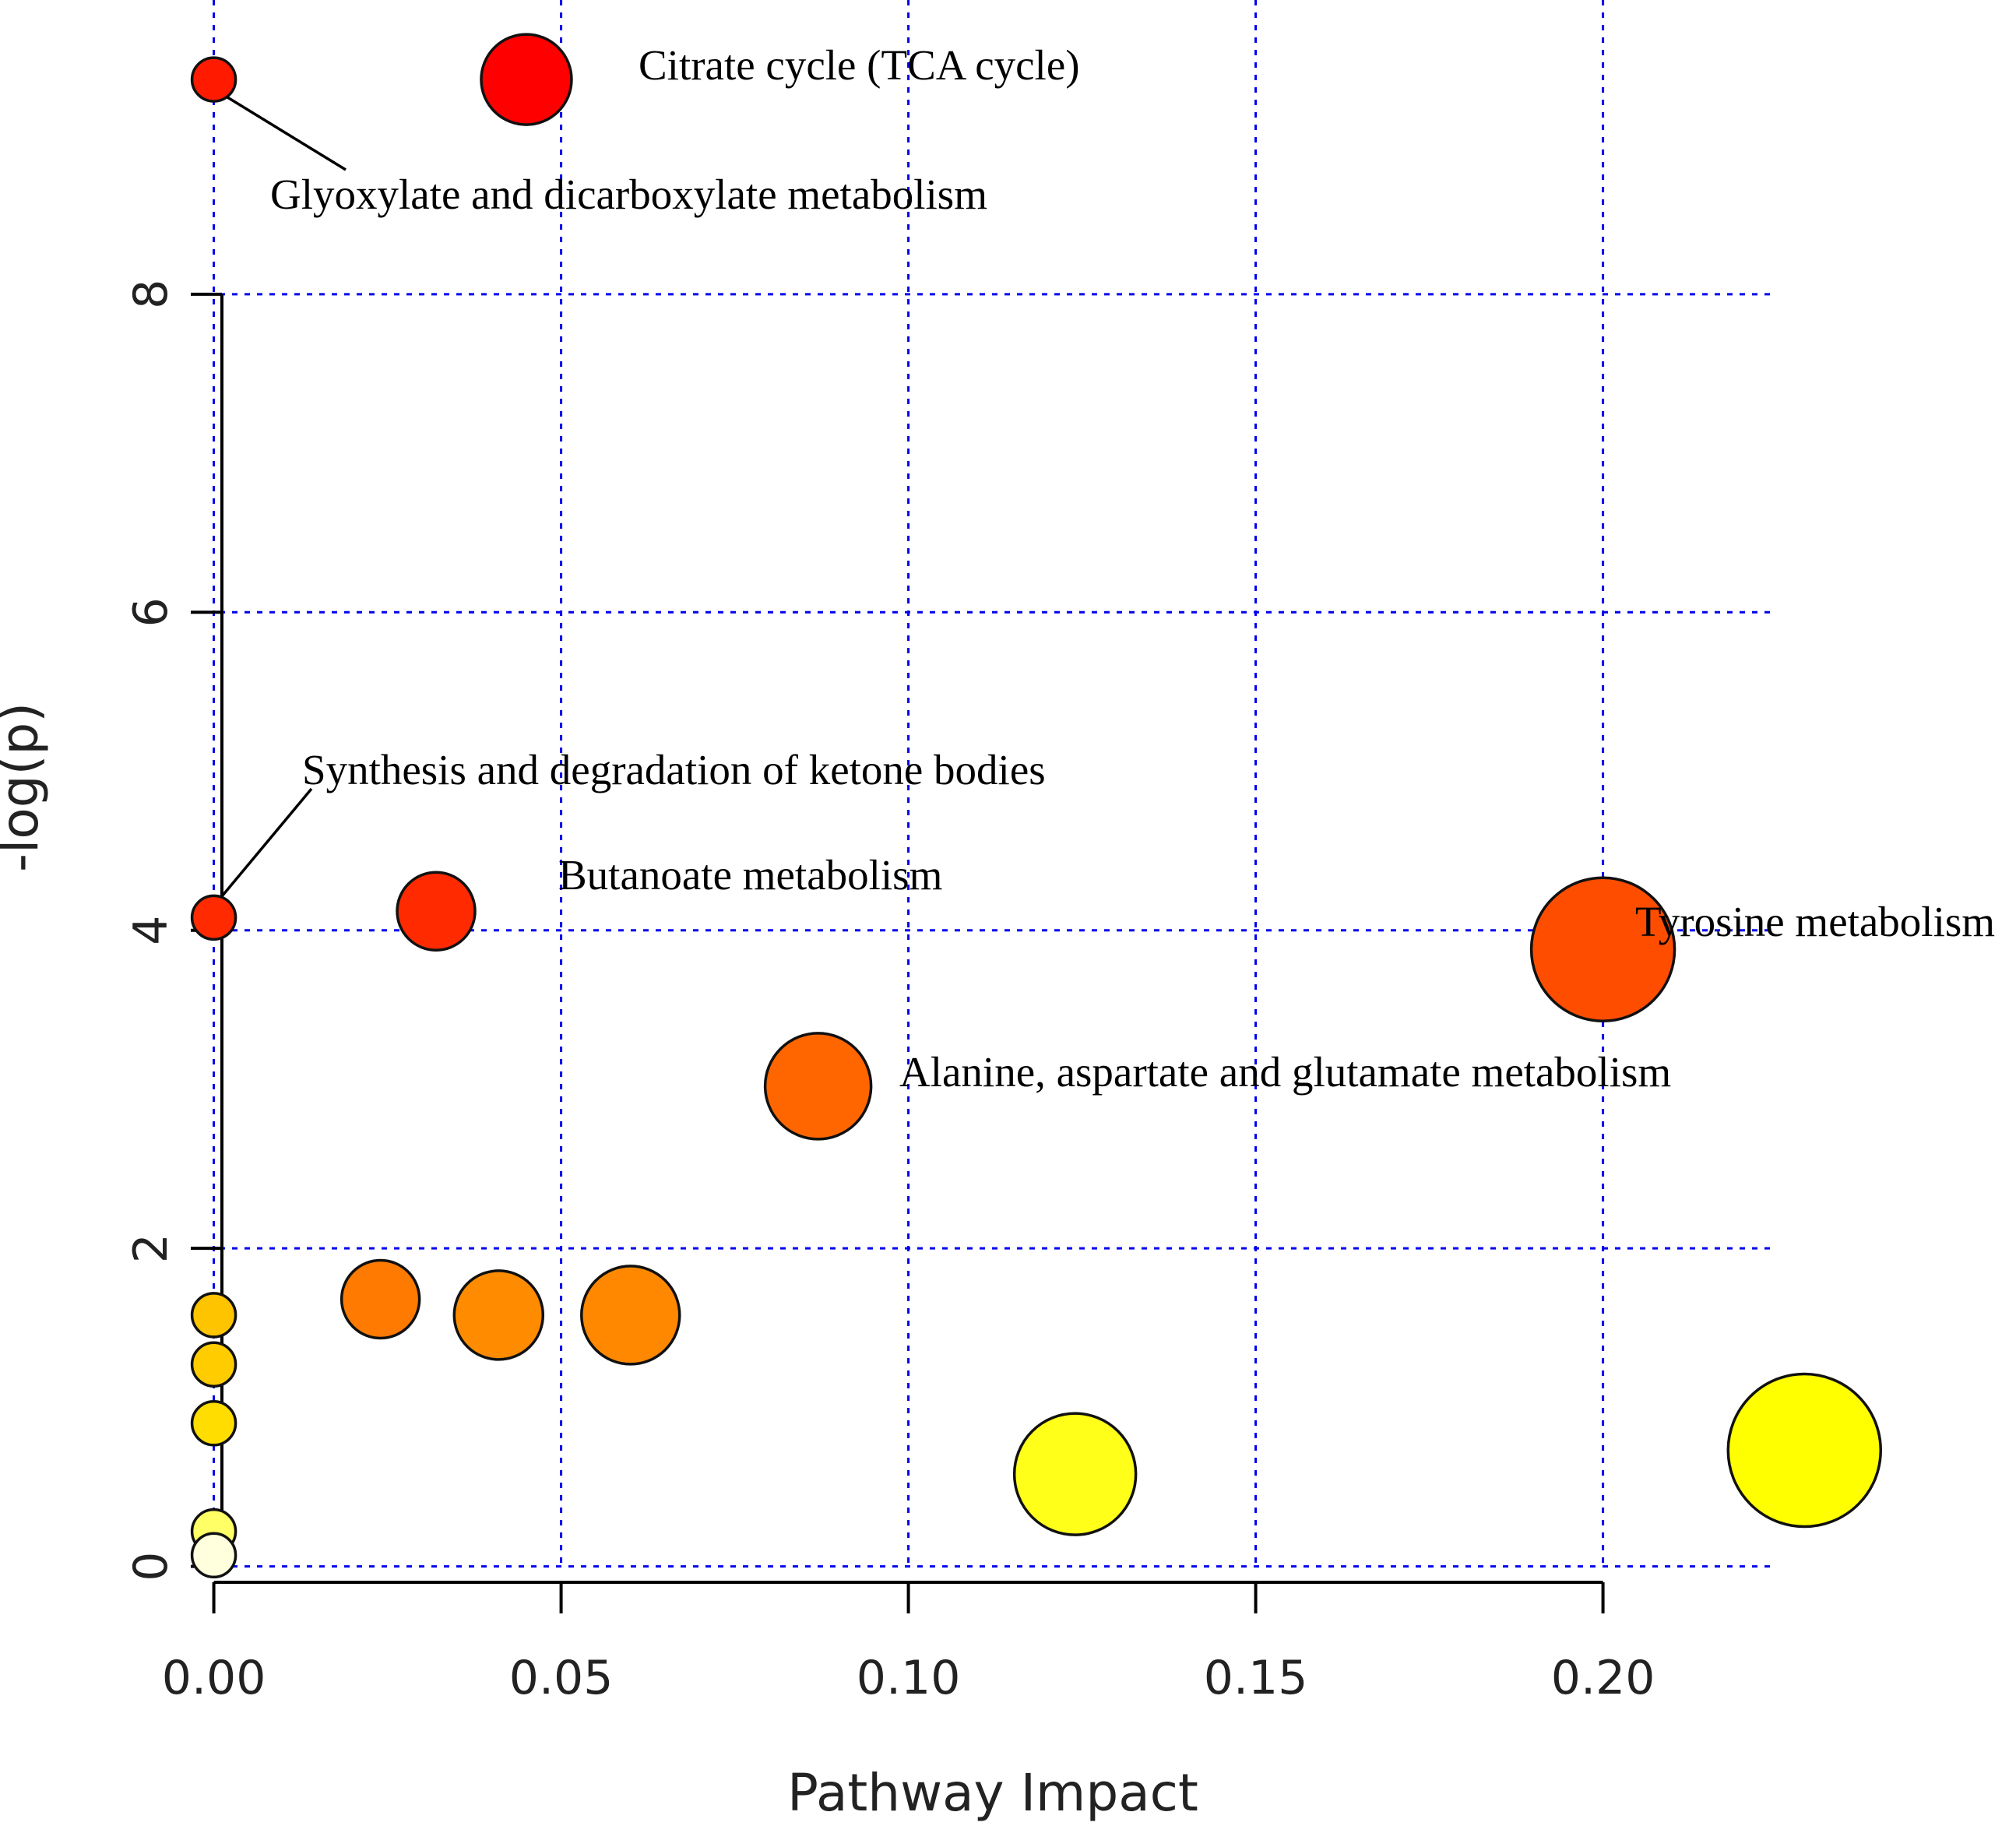  What do you see at coordinates (25, 787) in the screenshot?
I see `y-axis-title: -log(p)` at bounding box center [25, 787].